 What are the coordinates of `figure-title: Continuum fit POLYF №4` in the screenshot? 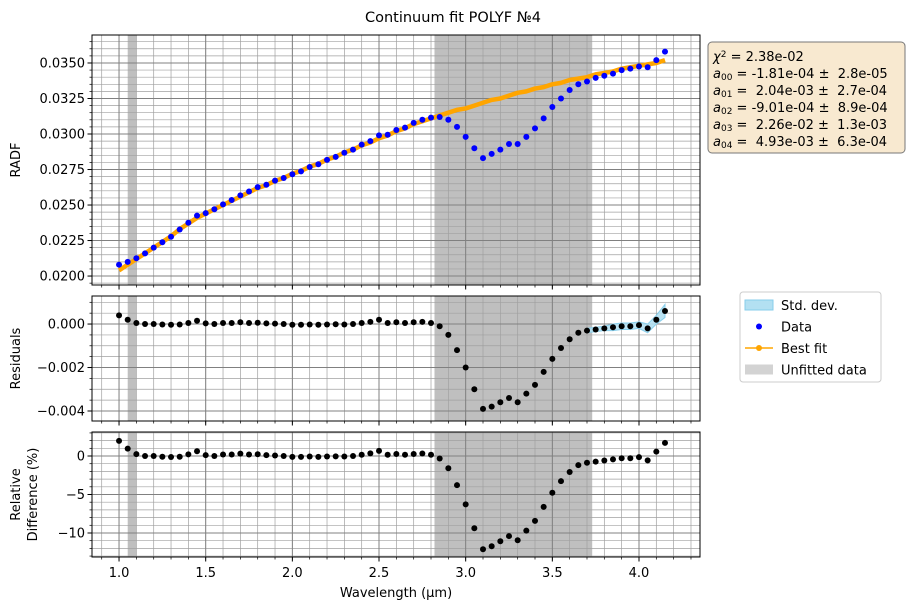 It's located at (453, 18).